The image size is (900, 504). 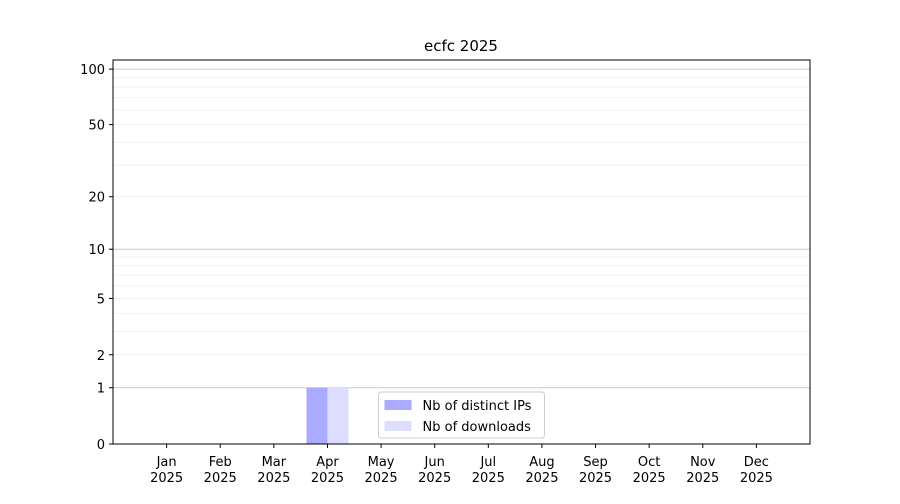 What do you see at coordinates (101, 389) in the screenshot?
I see `y-tick-label: 1` at bounding box center [101, 389].